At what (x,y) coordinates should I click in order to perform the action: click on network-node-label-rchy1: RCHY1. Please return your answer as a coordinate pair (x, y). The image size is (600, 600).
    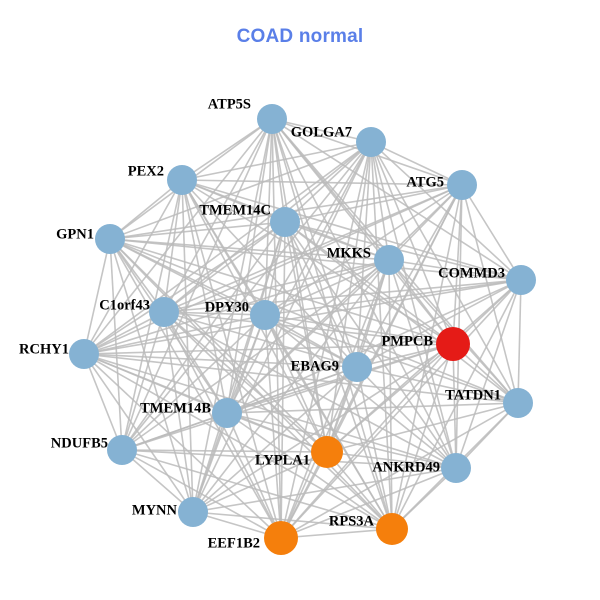
    Looking at the image, I should click on (44, 349).